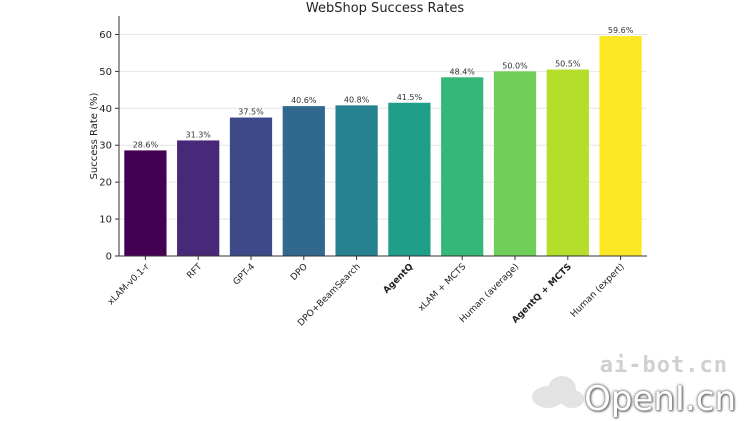 Image resolution: width=750 pixels, height=421 pixels. Describe the element at coordinates (105, 109) in the screenshot. I see `y-tick-label: 40` at that location.